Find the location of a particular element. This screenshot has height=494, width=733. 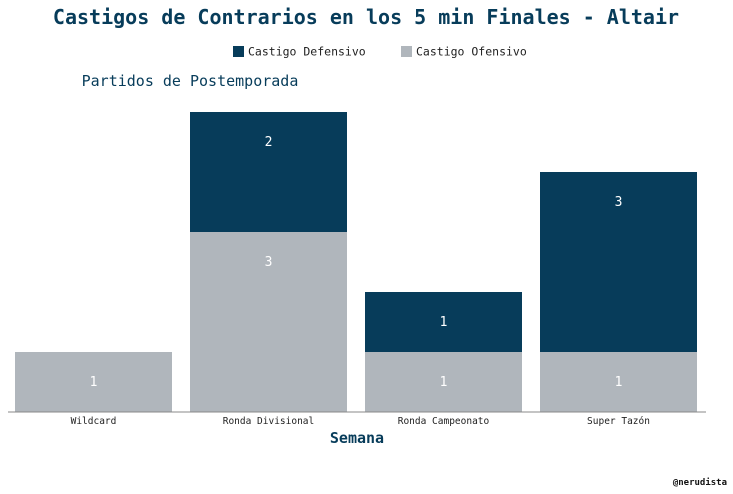

legend-swatch-defensivo is located at coordinates (238, 51).